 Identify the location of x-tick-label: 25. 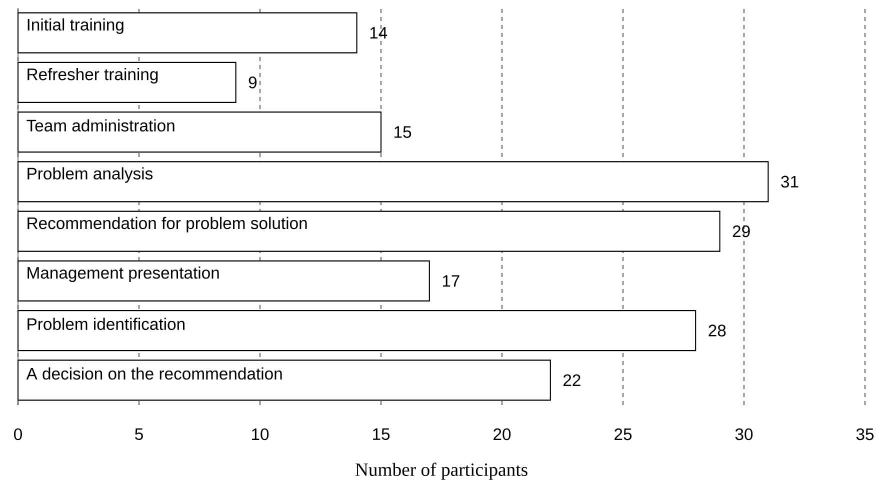
(623, 434).